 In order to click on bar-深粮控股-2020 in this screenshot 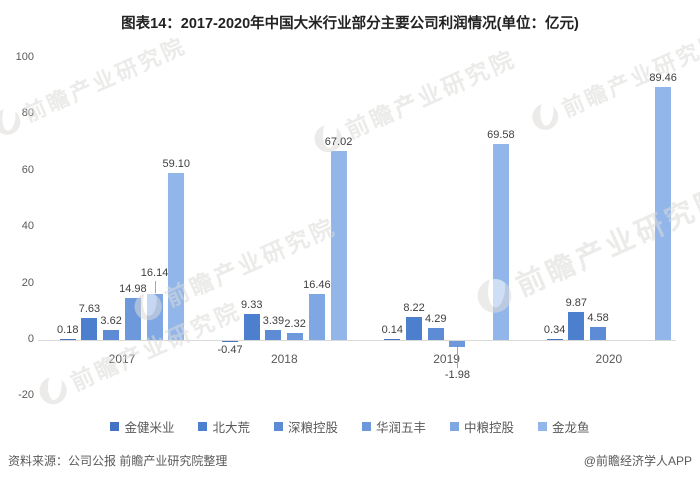, I will do `click(598, 333)`.